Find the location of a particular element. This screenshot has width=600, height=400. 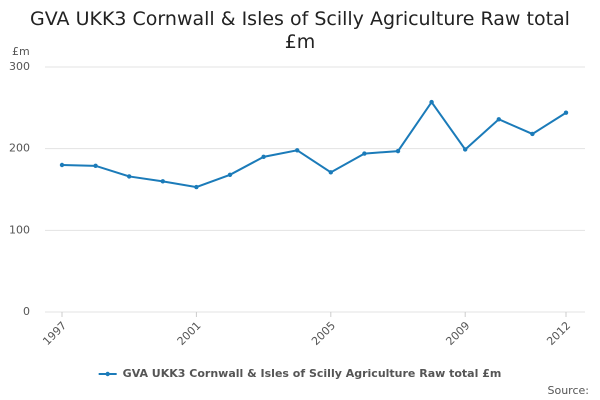

x-tick-label: 2001 is located at coordinates (189, 333).